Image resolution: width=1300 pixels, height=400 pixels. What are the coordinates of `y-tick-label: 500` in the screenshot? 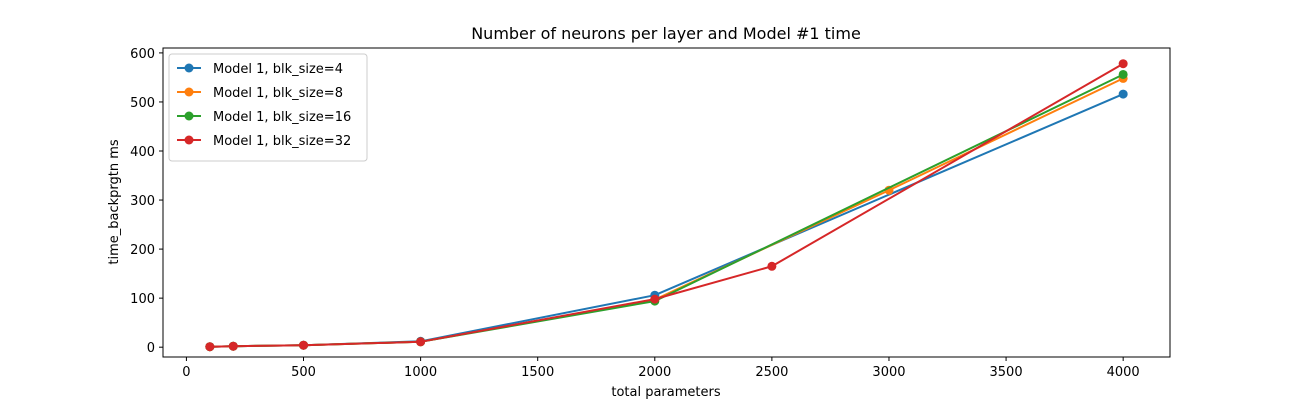 It's located at (142, 103).